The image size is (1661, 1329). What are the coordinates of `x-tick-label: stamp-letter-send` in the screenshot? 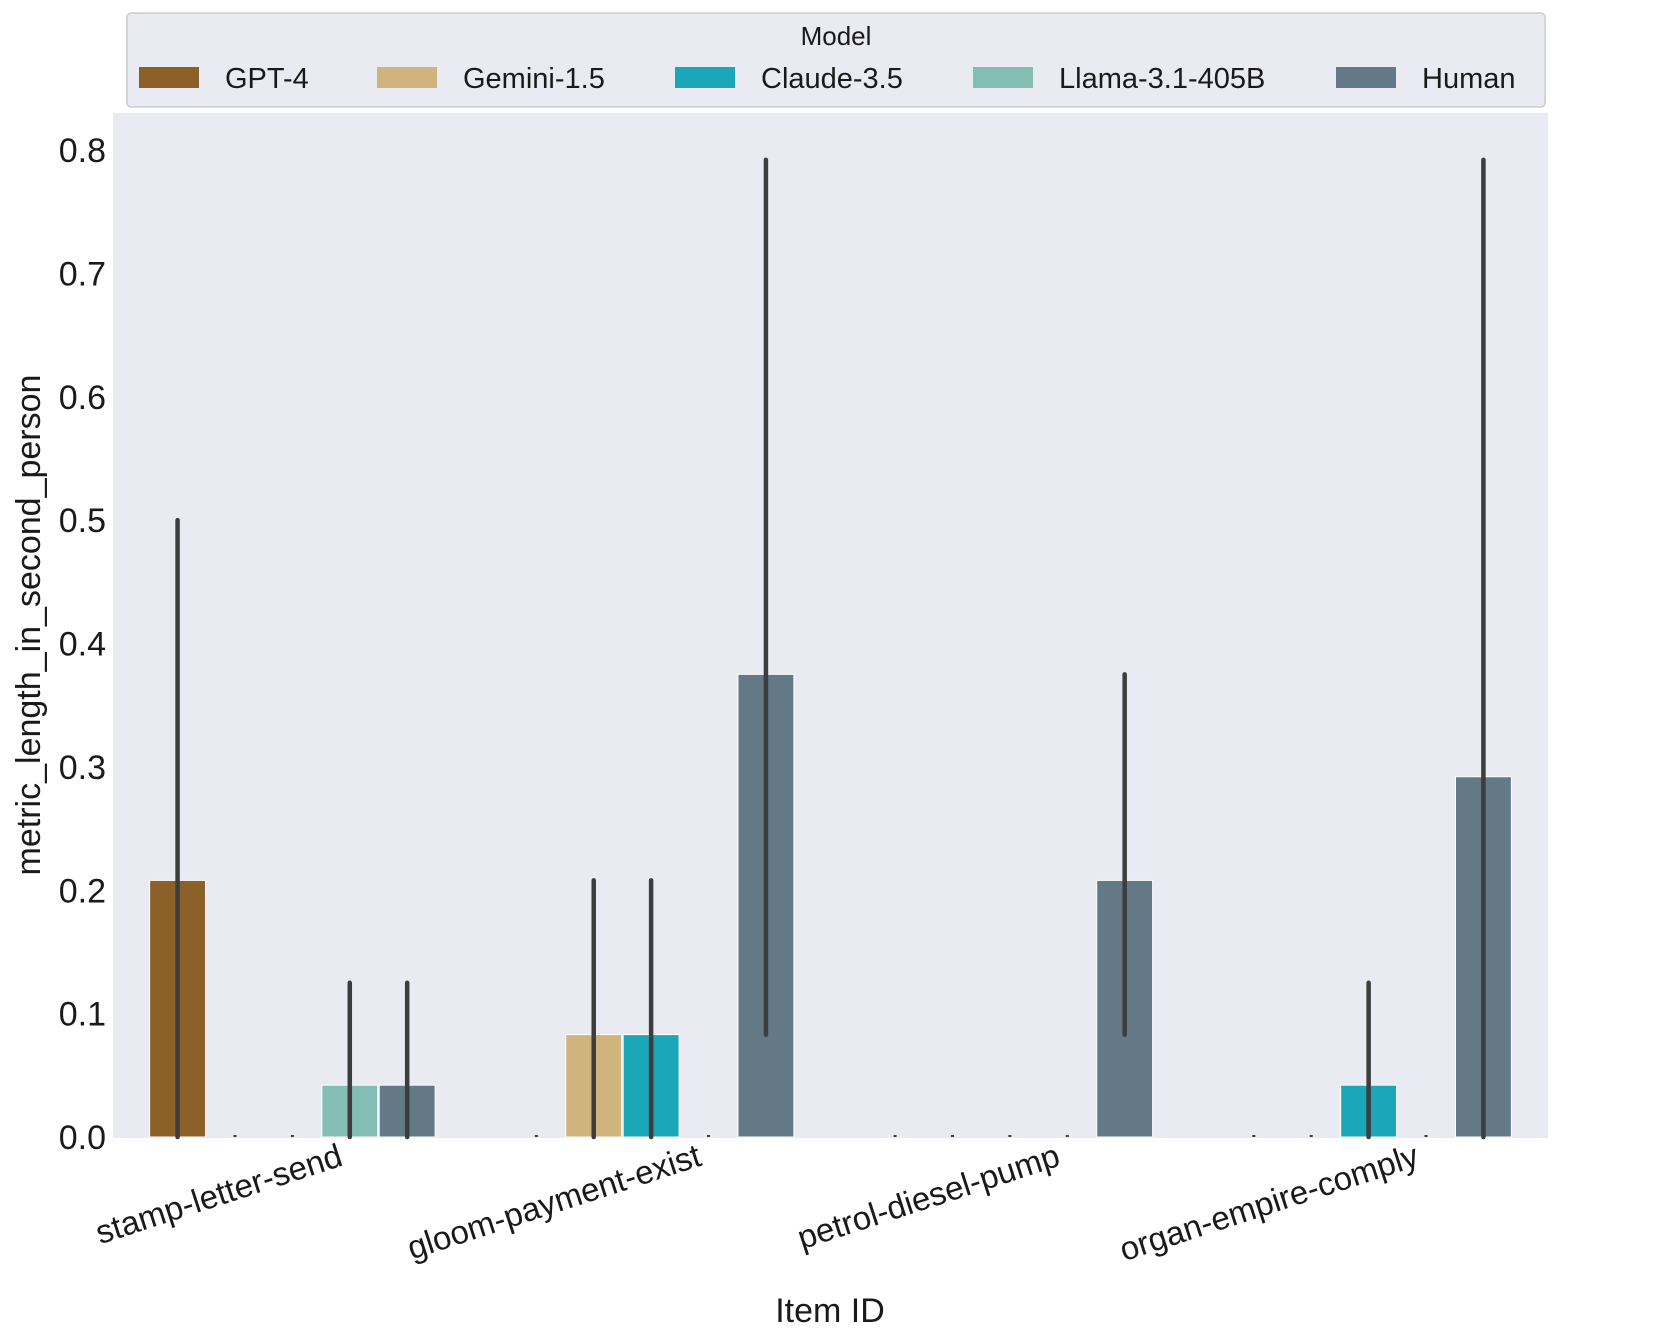 It's located at (219, 1193).